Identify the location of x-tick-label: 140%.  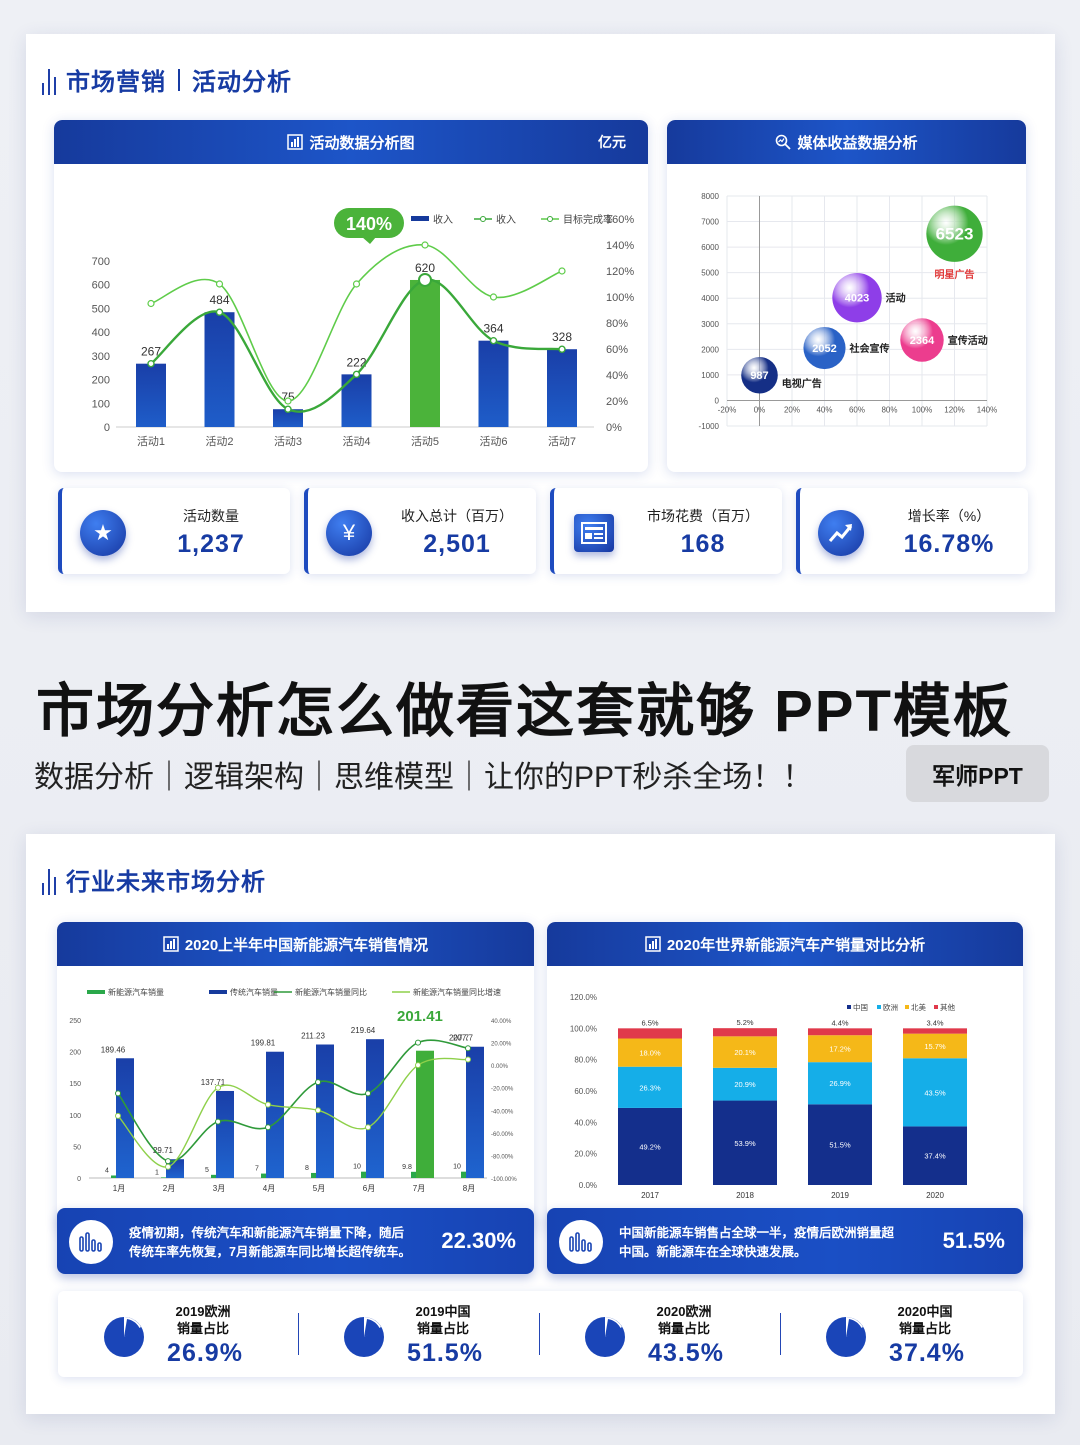
(987, 409).